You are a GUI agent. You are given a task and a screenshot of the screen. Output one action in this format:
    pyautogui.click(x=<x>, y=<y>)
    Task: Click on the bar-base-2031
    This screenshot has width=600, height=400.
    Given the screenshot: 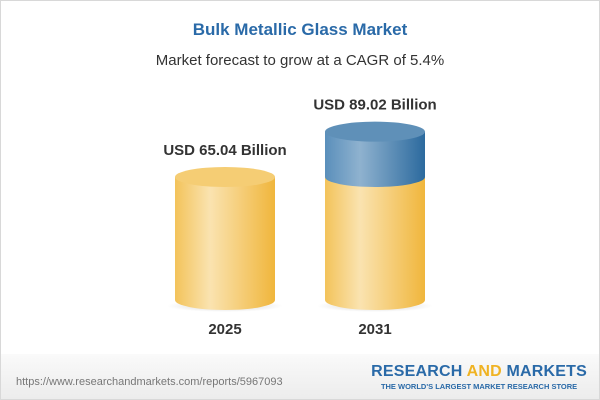 What is the action you would take?
    pyautogui.click(x=375, y=243)
    